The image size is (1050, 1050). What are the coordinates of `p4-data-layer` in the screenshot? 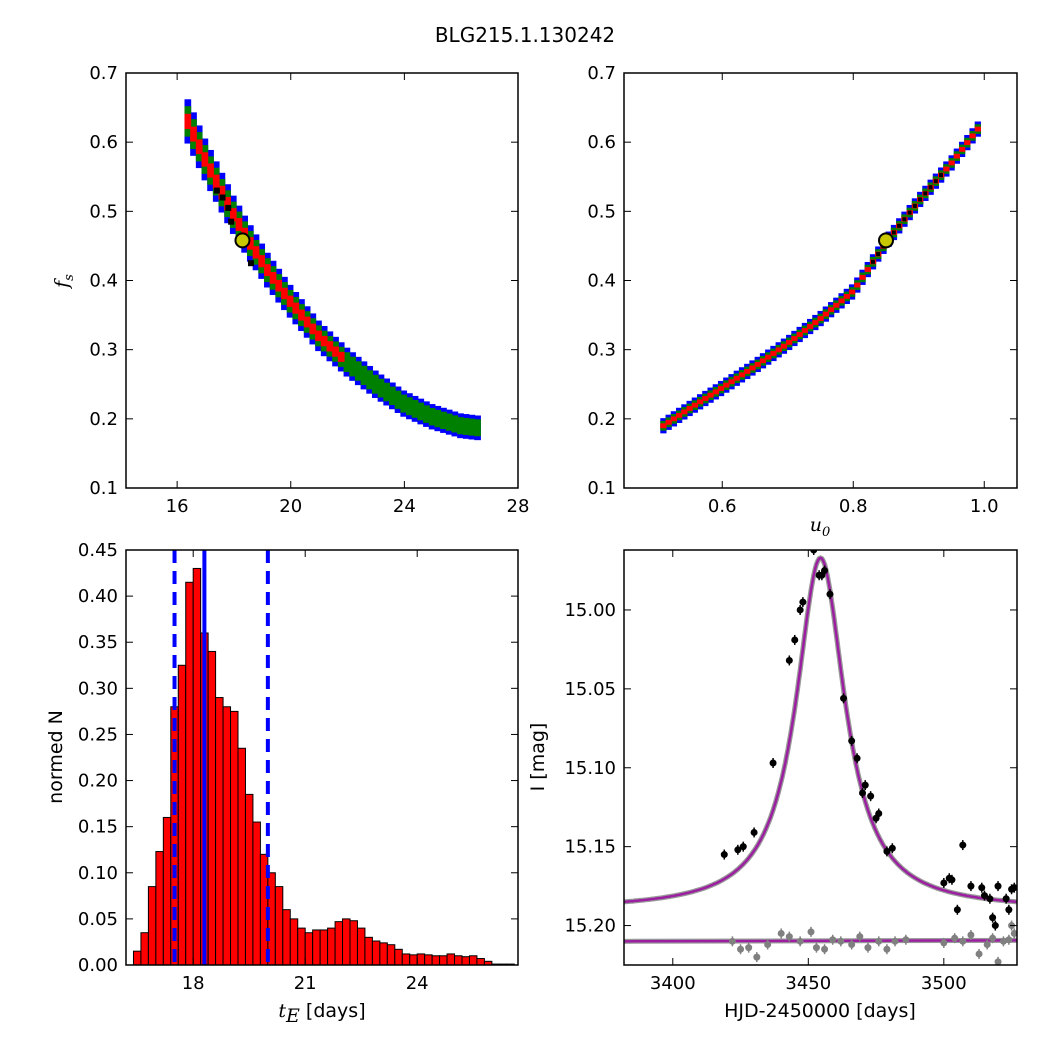 It's located at (820, 757).